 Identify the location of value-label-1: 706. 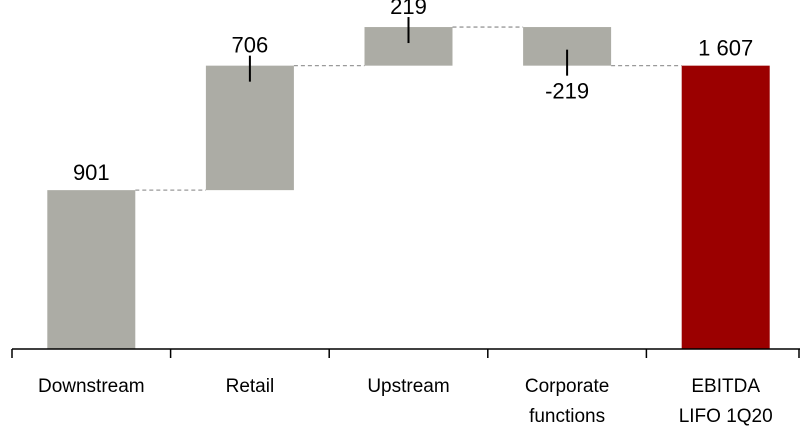
(250, 45).